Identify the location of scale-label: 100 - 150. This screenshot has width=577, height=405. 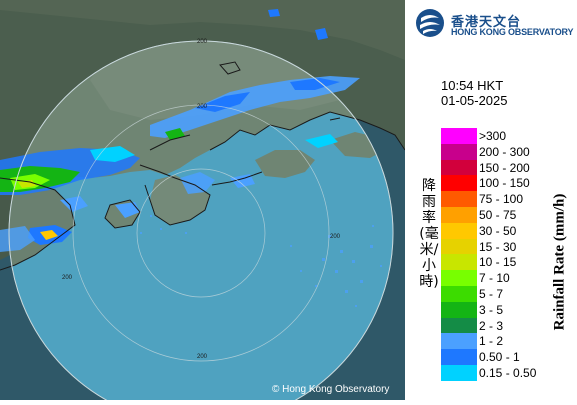
(504, 183).